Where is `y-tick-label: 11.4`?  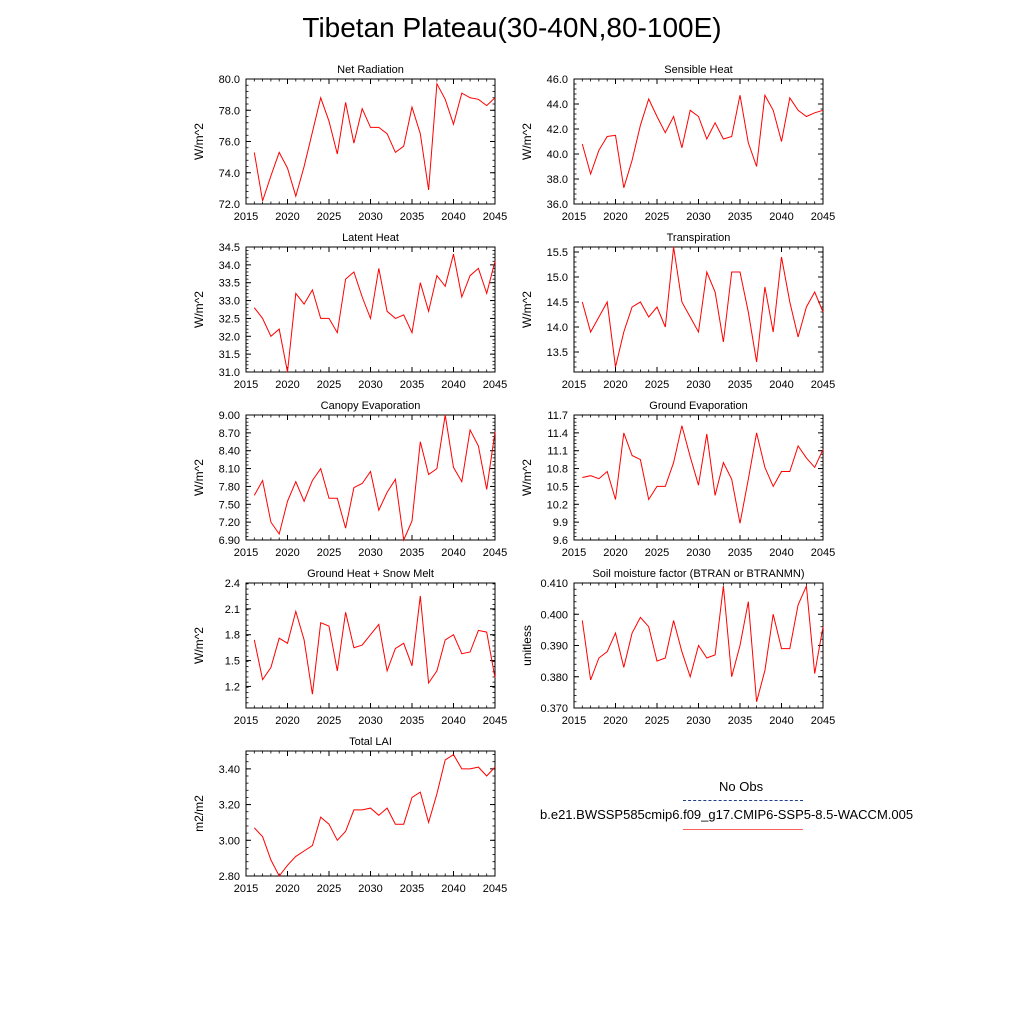 y-tick-label: 11.4 is located at coordinates (557, 434).